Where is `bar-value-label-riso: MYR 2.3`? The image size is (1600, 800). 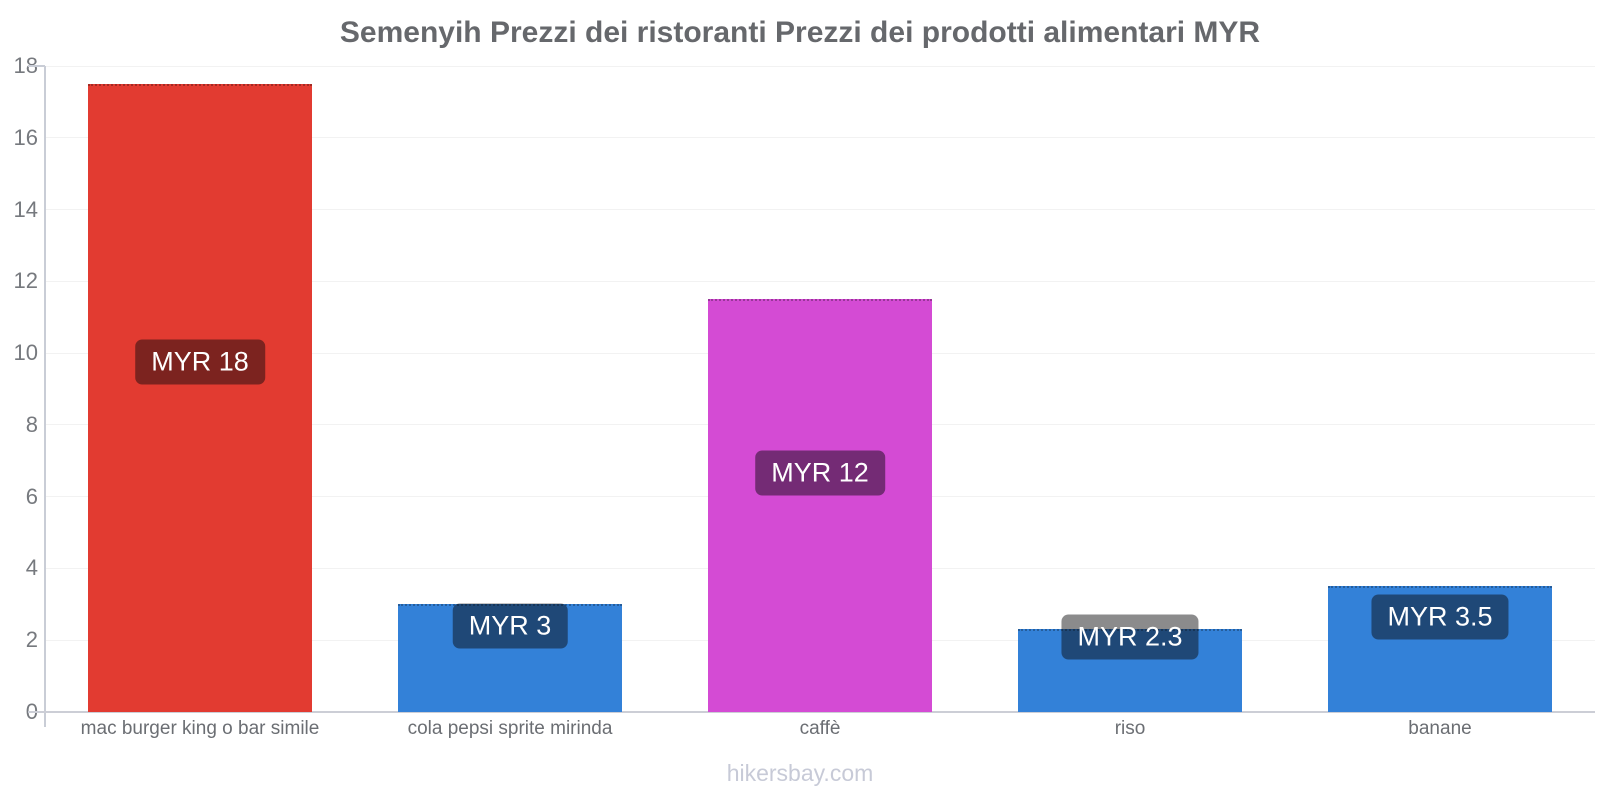
bar-value-label-riso: MYR 2.3 is located at coordinates (1130, 637).